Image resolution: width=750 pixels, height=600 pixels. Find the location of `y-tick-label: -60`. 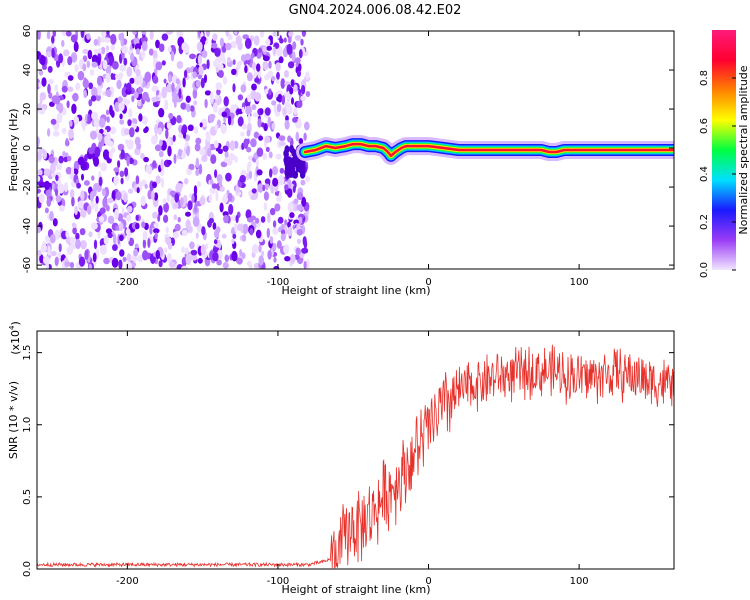

y-tick-label: -60 is located at coordinates (27, 265).